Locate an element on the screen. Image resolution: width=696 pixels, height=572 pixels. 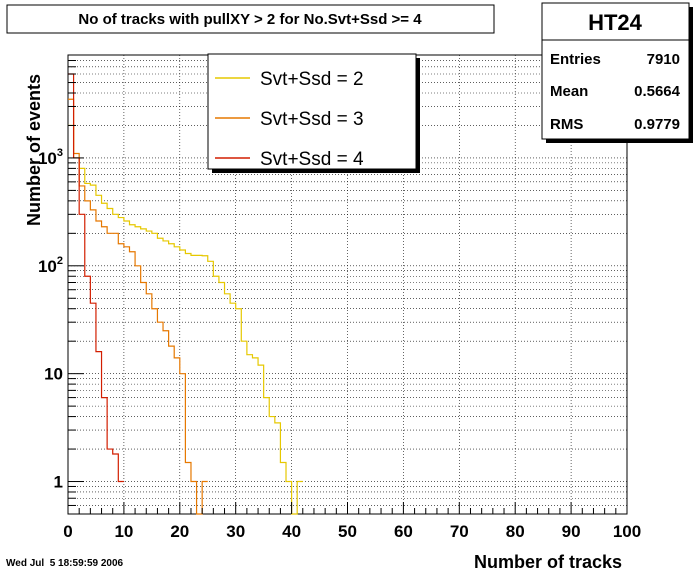
x-axis-label: Number of tracks is located at coordinates (548, 562).